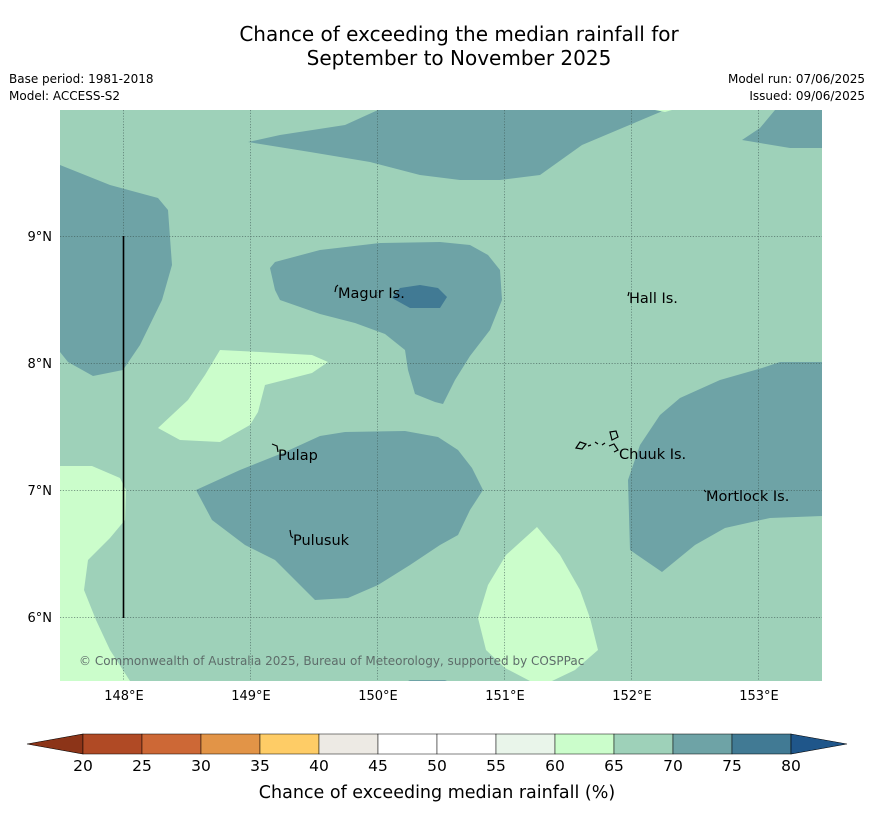  What do you see at coordinates (796, 79) in the screenshot?
I see `model-run: Model run: 07/06/2025` at bounding box center [796, 79].